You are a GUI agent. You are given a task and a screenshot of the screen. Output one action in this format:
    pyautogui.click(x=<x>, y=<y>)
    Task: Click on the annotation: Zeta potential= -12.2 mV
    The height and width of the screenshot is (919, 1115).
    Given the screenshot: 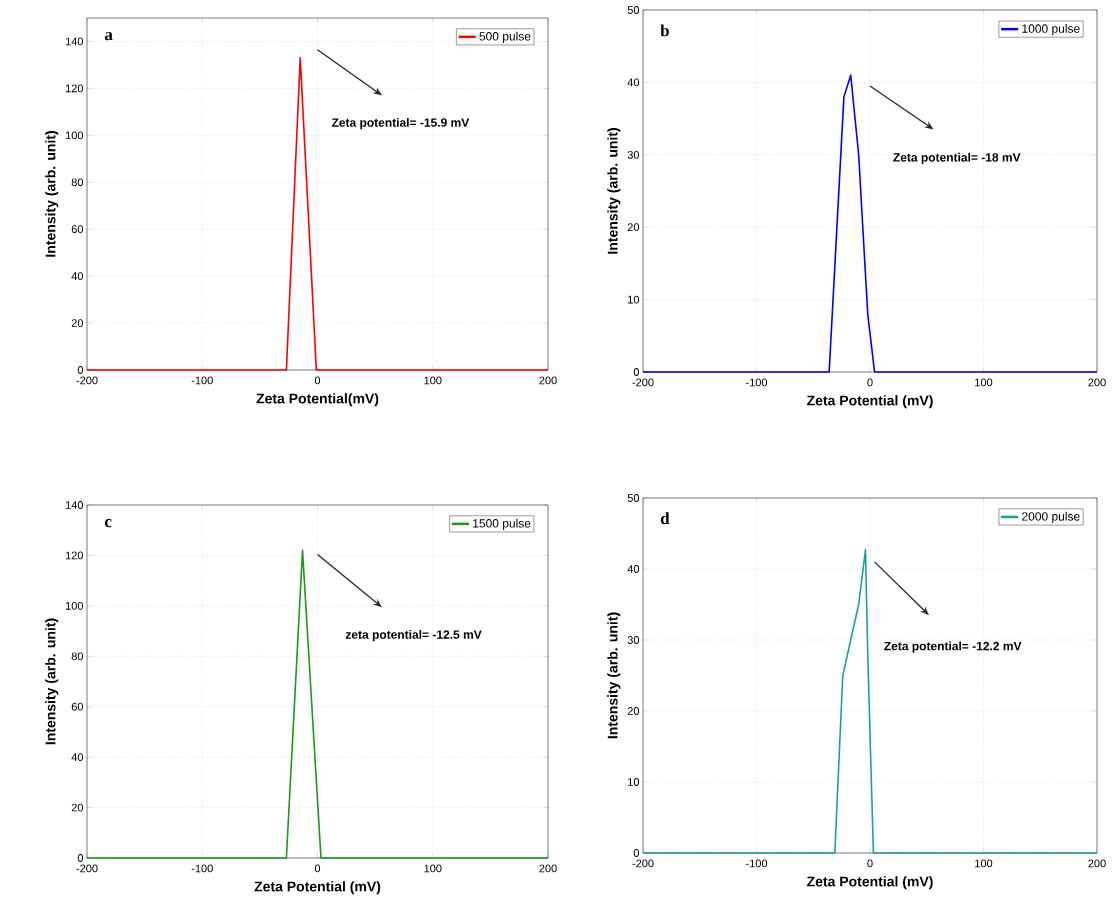 What is the action you would take?
    pyautogui.click(x=953, y=647)
    